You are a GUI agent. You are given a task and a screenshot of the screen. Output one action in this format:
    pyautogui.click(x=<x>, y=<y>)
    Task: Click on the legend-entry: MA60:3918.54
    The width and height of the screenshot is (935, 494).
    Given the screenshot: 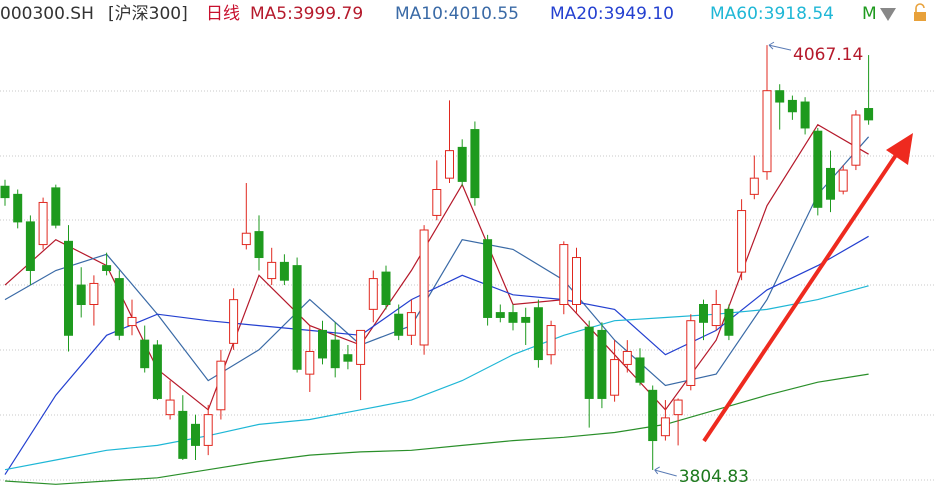 What is the action you would take?
    pyautogui.click(x=772, y=14)
    